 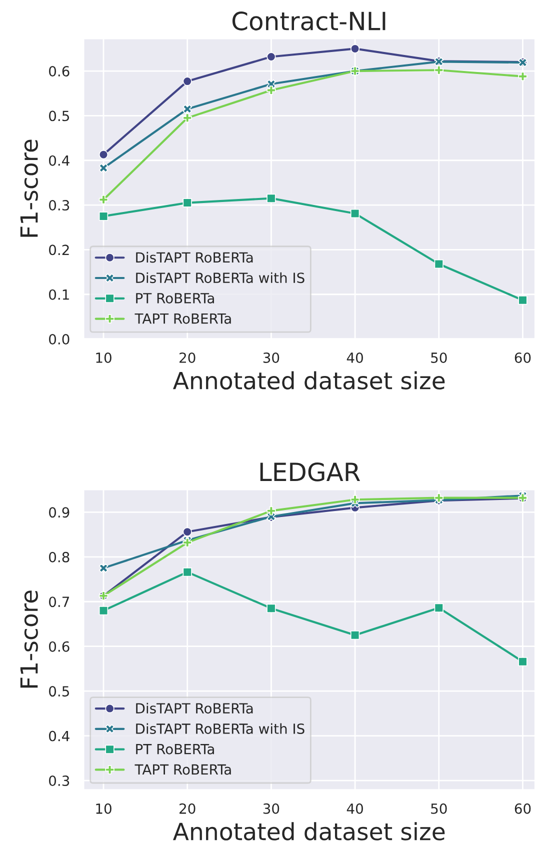 What do you see at coordinates (59, 339) in the screenshot?
I see `y-tick-label: 0.0` at bounding box center [59, 339].